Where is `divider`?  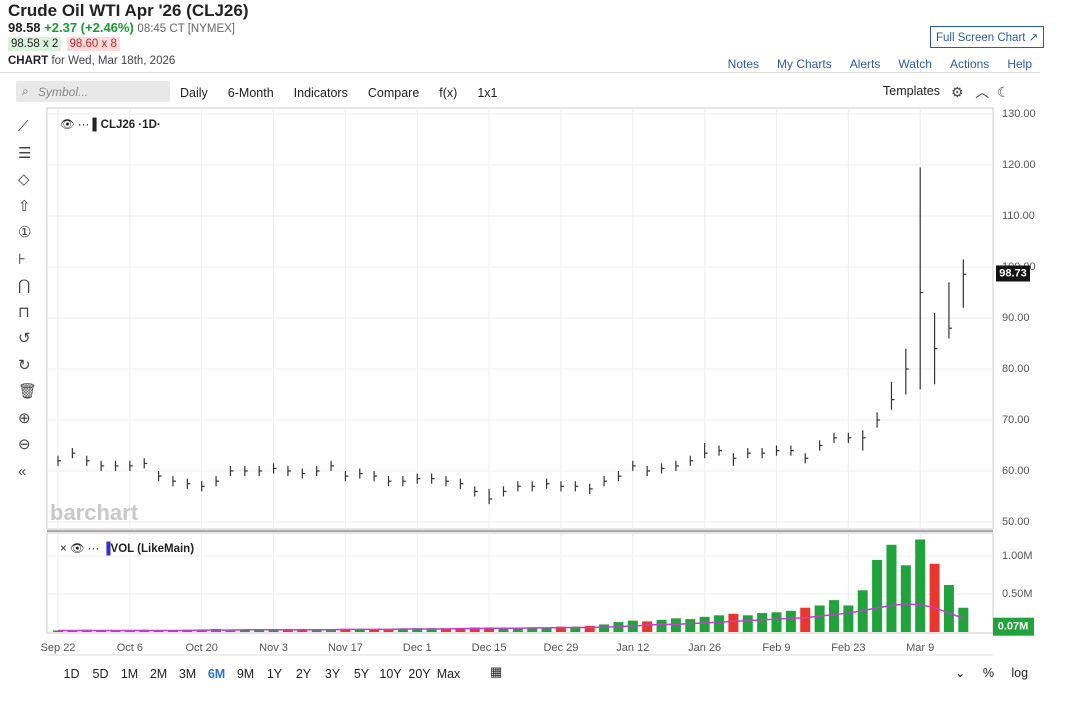 divider is located at coordinates (520, 72).